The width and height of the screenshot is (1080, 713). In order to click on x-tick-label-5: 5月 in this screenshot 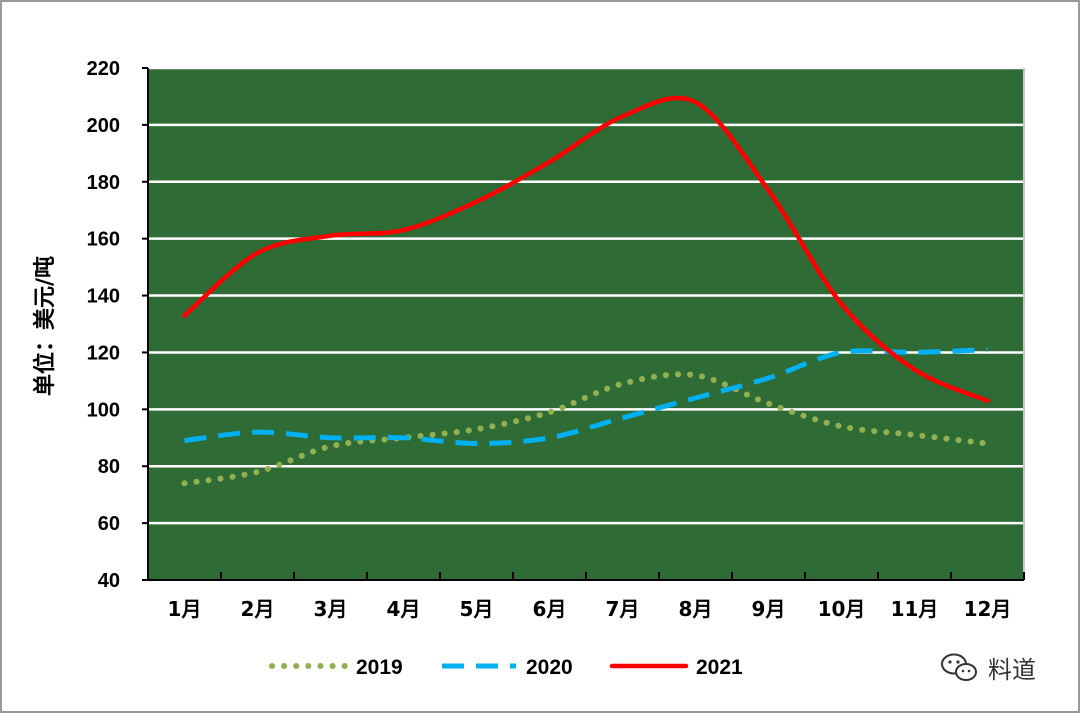, I will do `click(477, 609)`.